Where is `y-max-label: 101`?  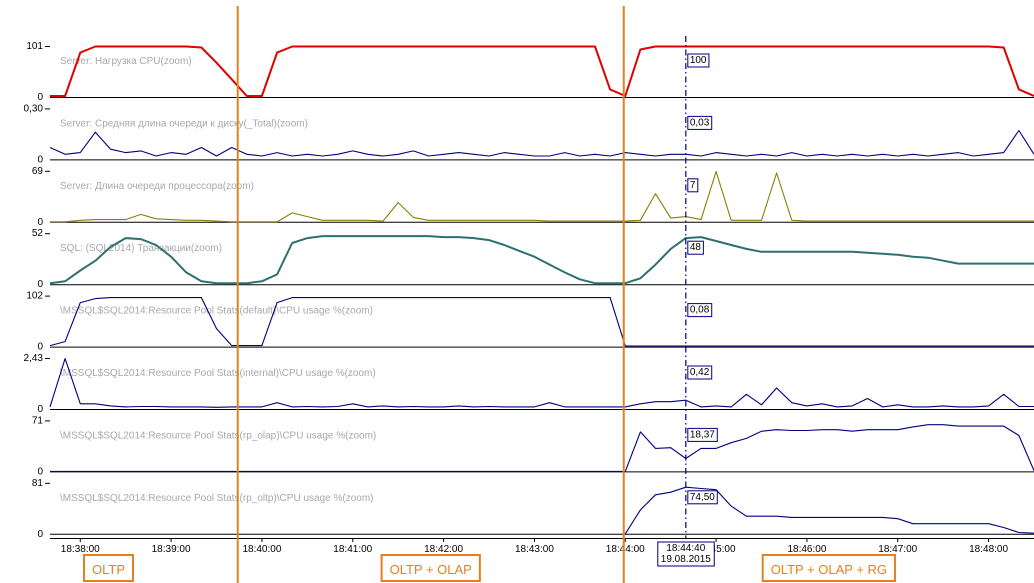
y-max-label: 101 is located at coordinates (34, 46).